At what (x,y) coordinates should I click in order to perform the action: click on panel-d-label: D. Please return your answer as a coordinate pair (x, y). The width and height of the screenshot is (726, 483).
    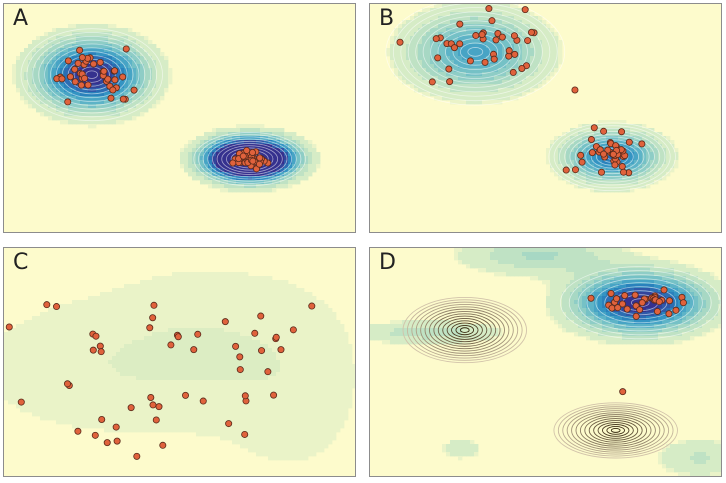
    Looking at the image, I should click on (387, 262).